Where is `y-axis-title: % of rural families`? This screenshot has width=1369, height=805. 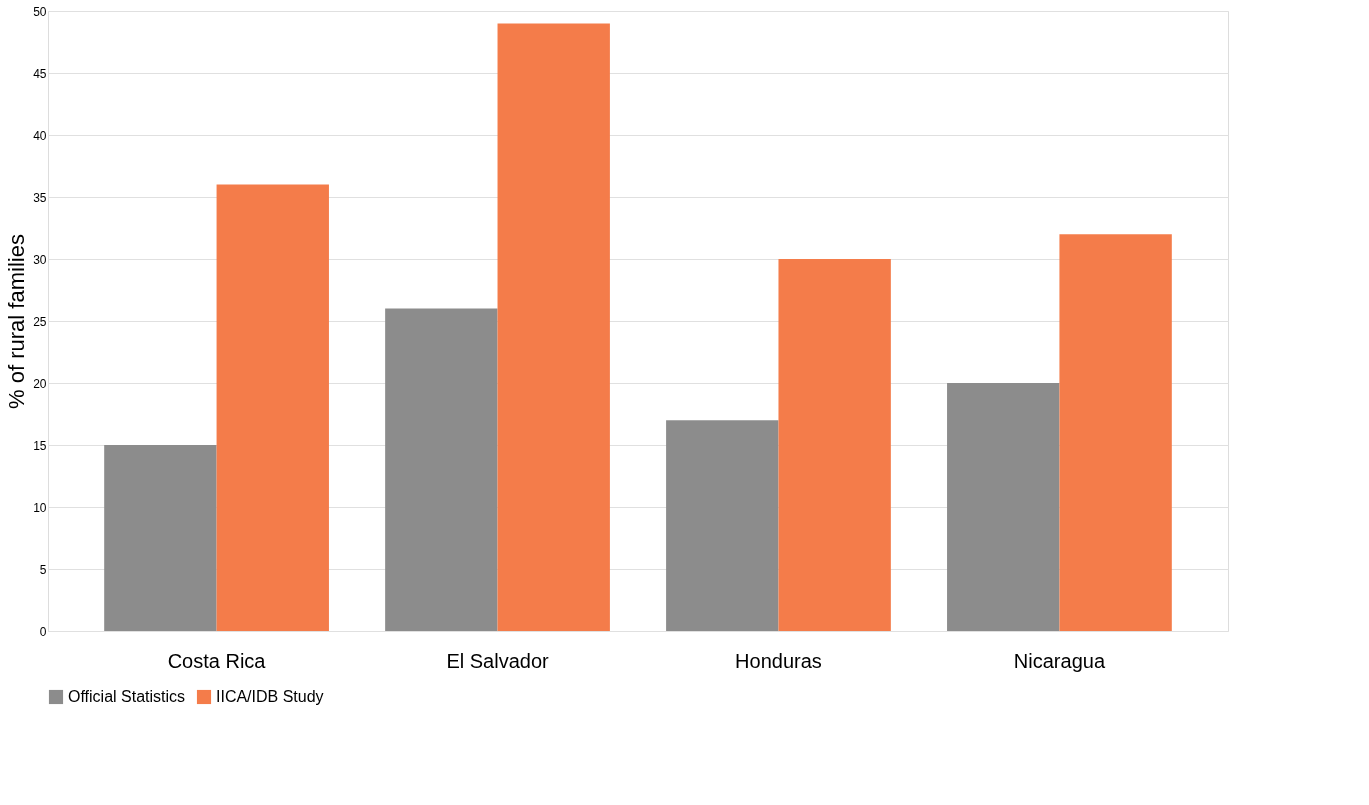 y-axis-title: % of rural families is located at coordinates (17, 321).